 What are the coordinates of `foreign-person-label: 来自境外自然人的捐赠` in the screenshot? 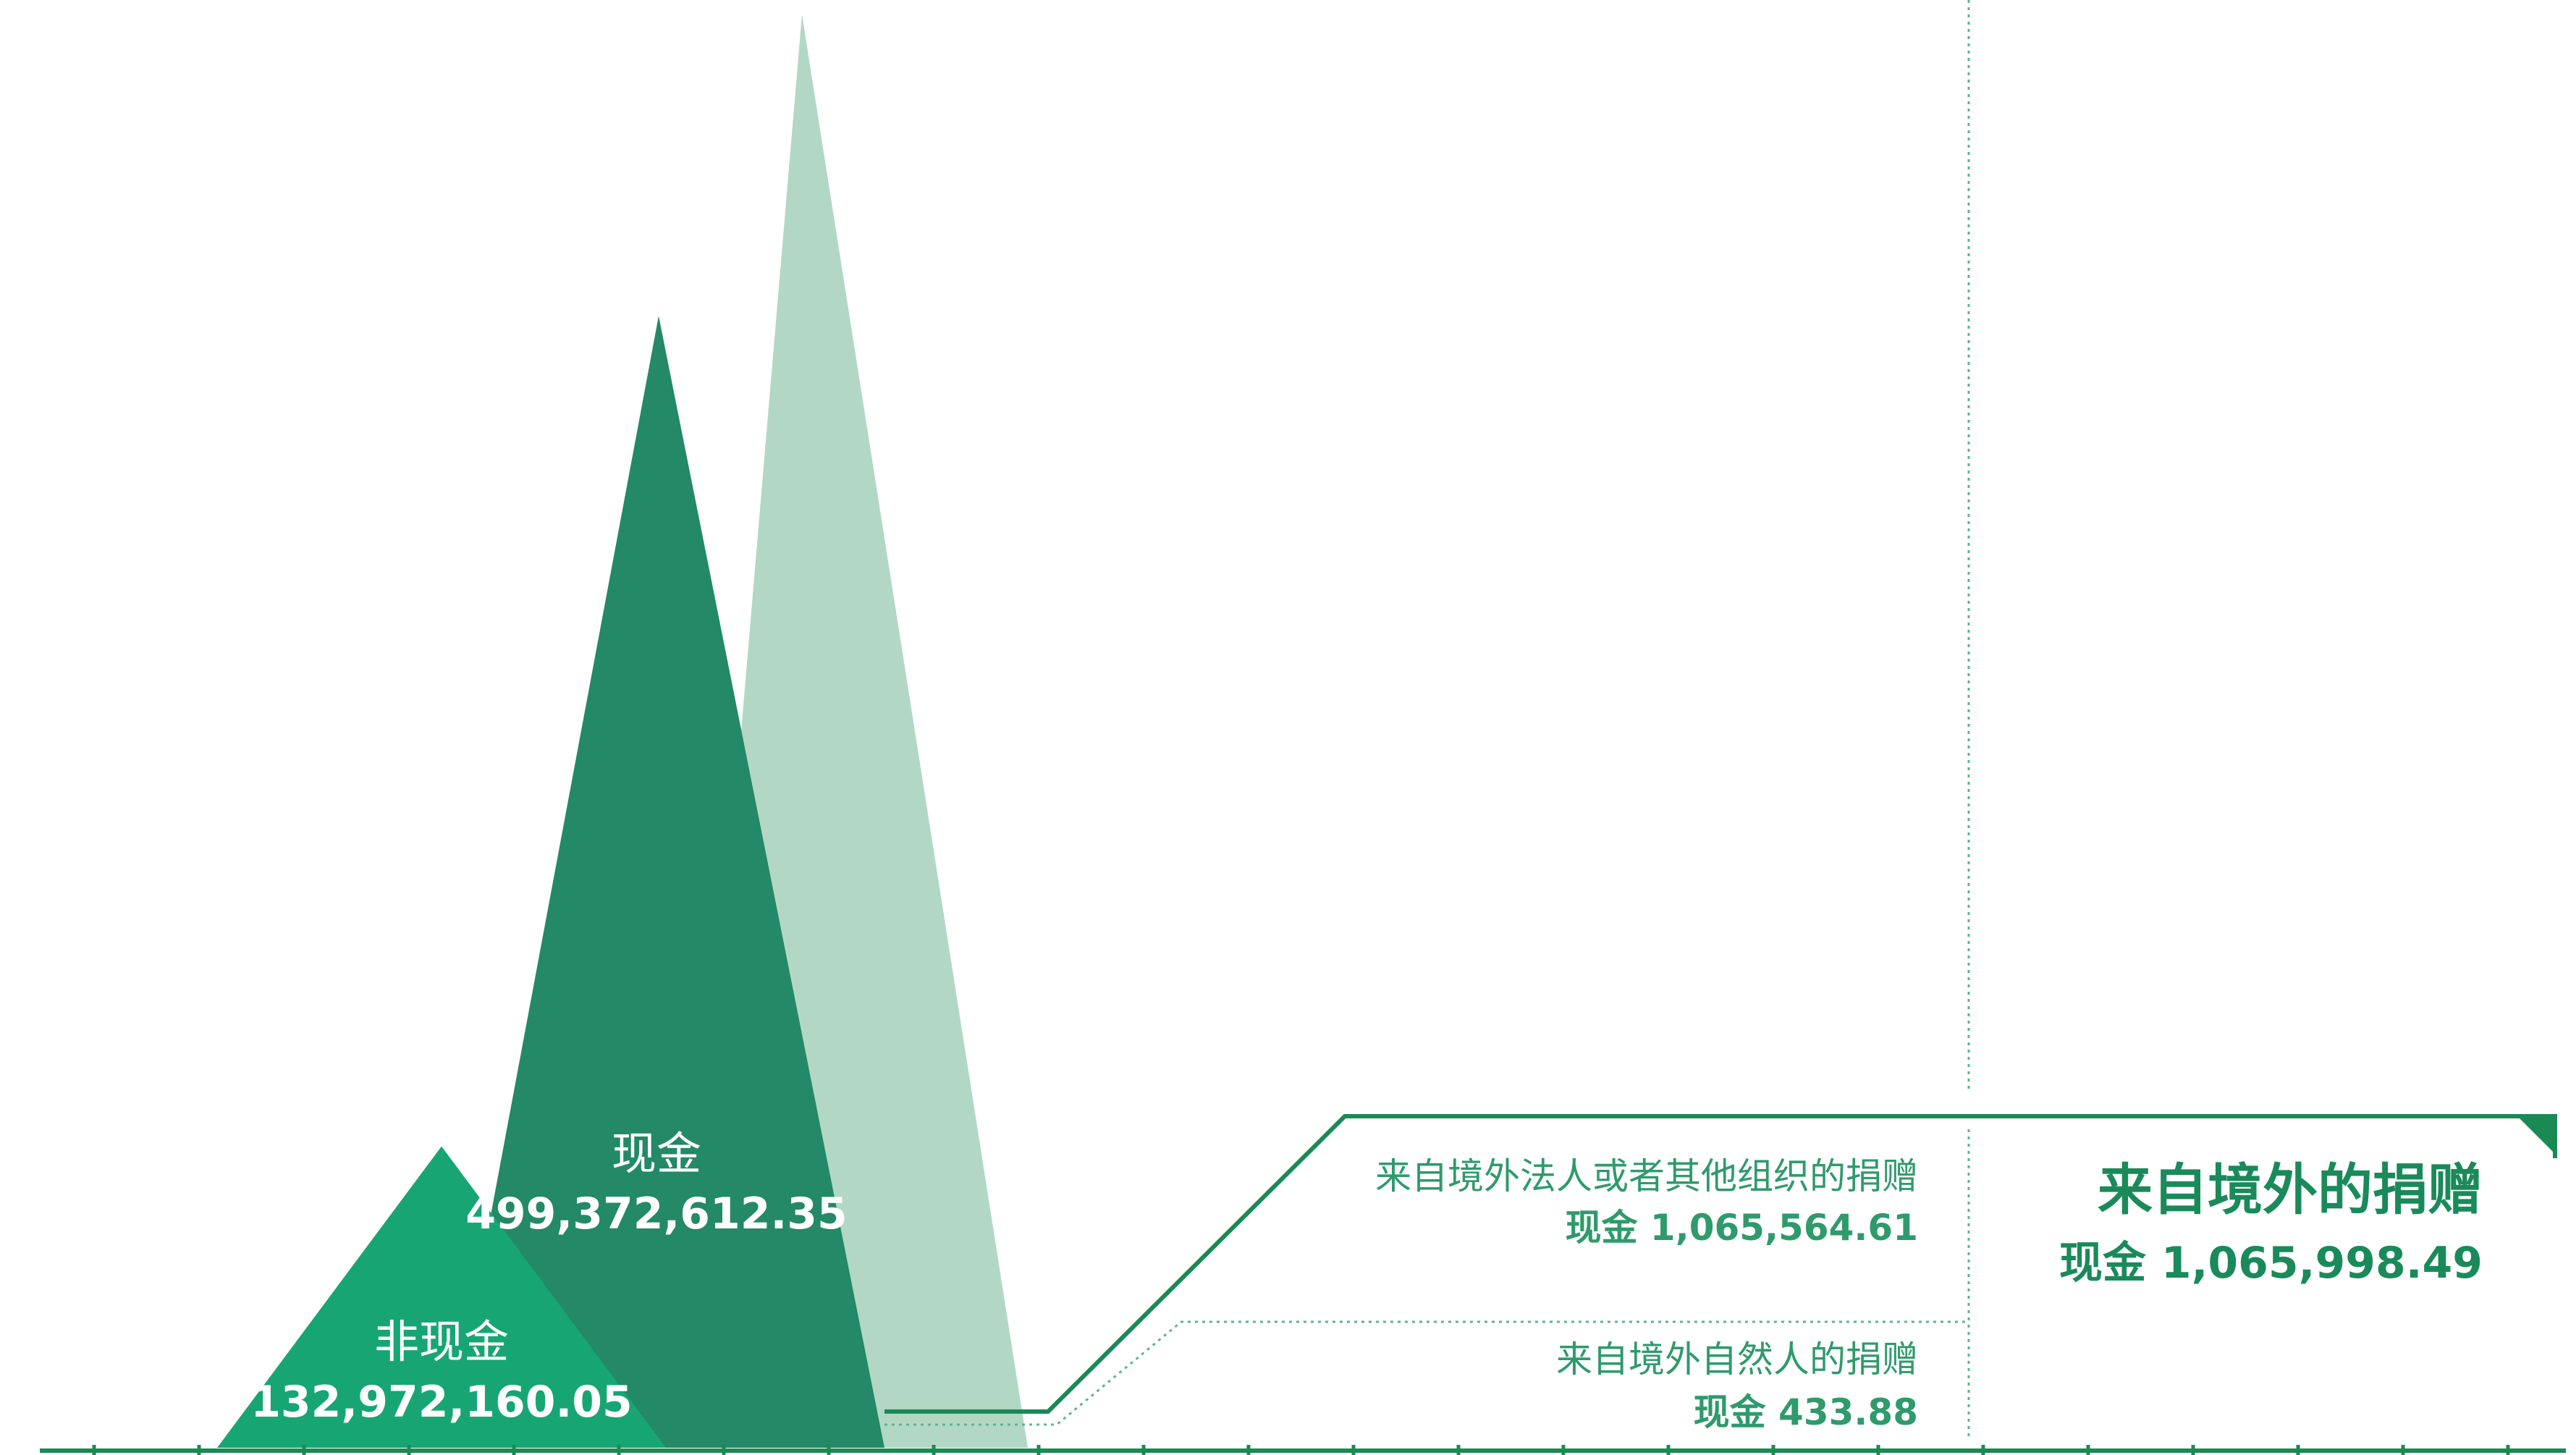 It's located at (1737, 1359).